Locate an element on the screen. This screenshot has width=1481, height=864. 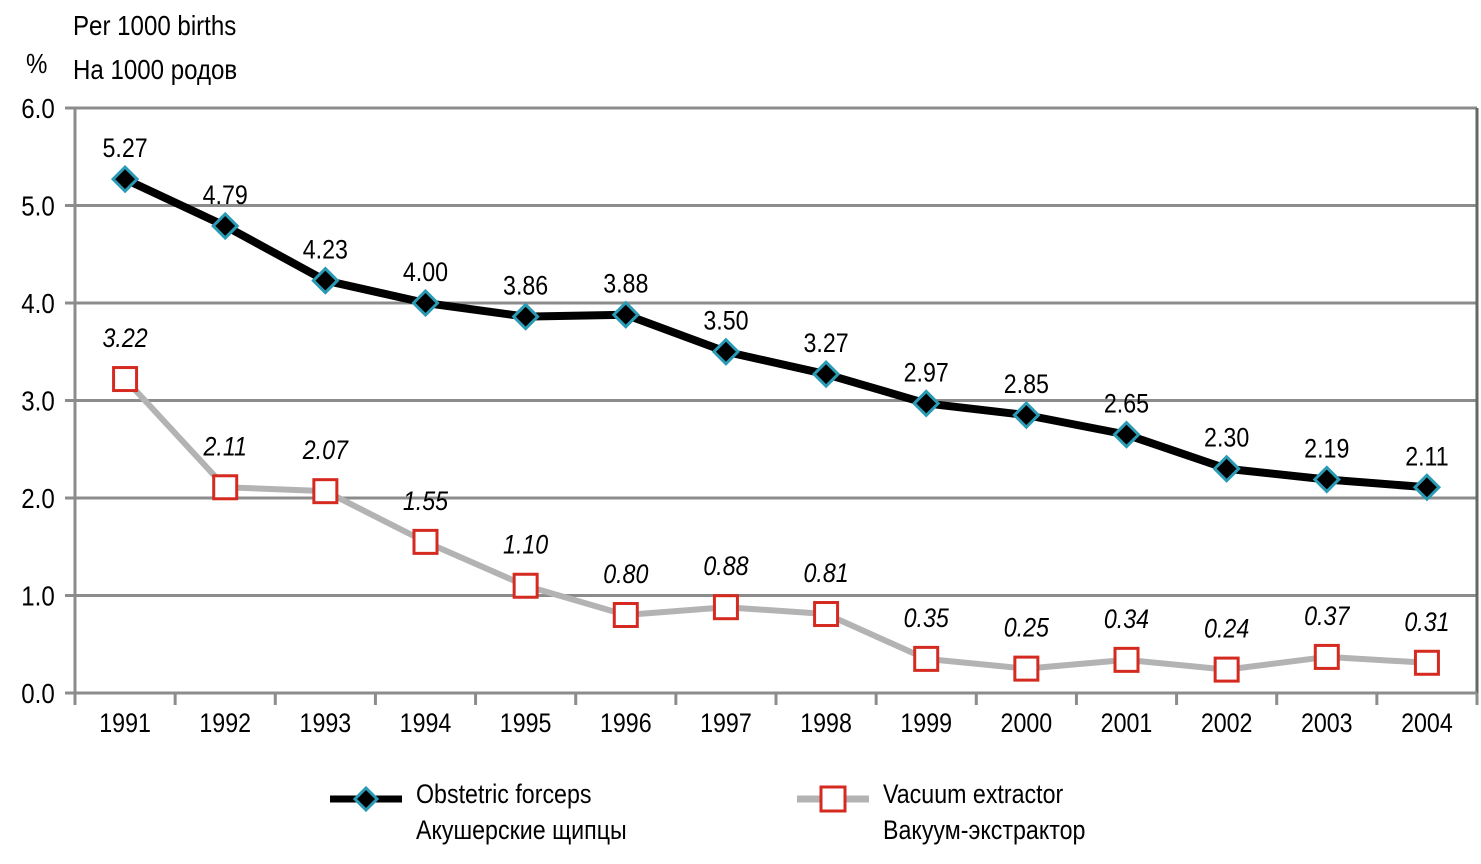
forceps-point-1997 is located at coordinates (726, 351).